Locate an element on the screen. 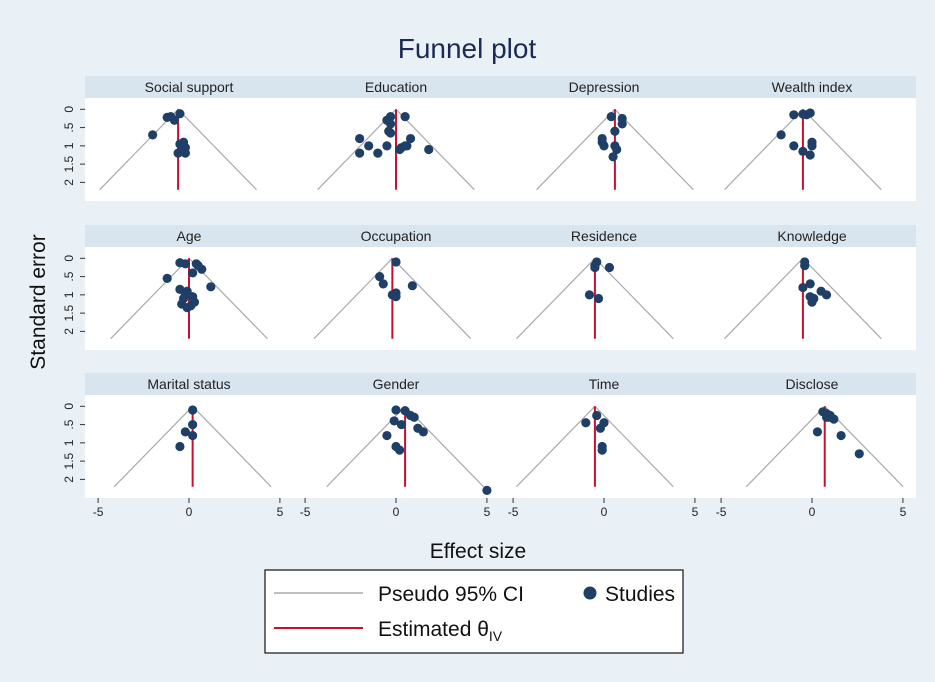 Image resolution: width=935 pixels, height=682 pixels. panel-marital-status: Marital status 0 .5 1 1.5 2 -5 0 5 is located at coordinates (177, 446).